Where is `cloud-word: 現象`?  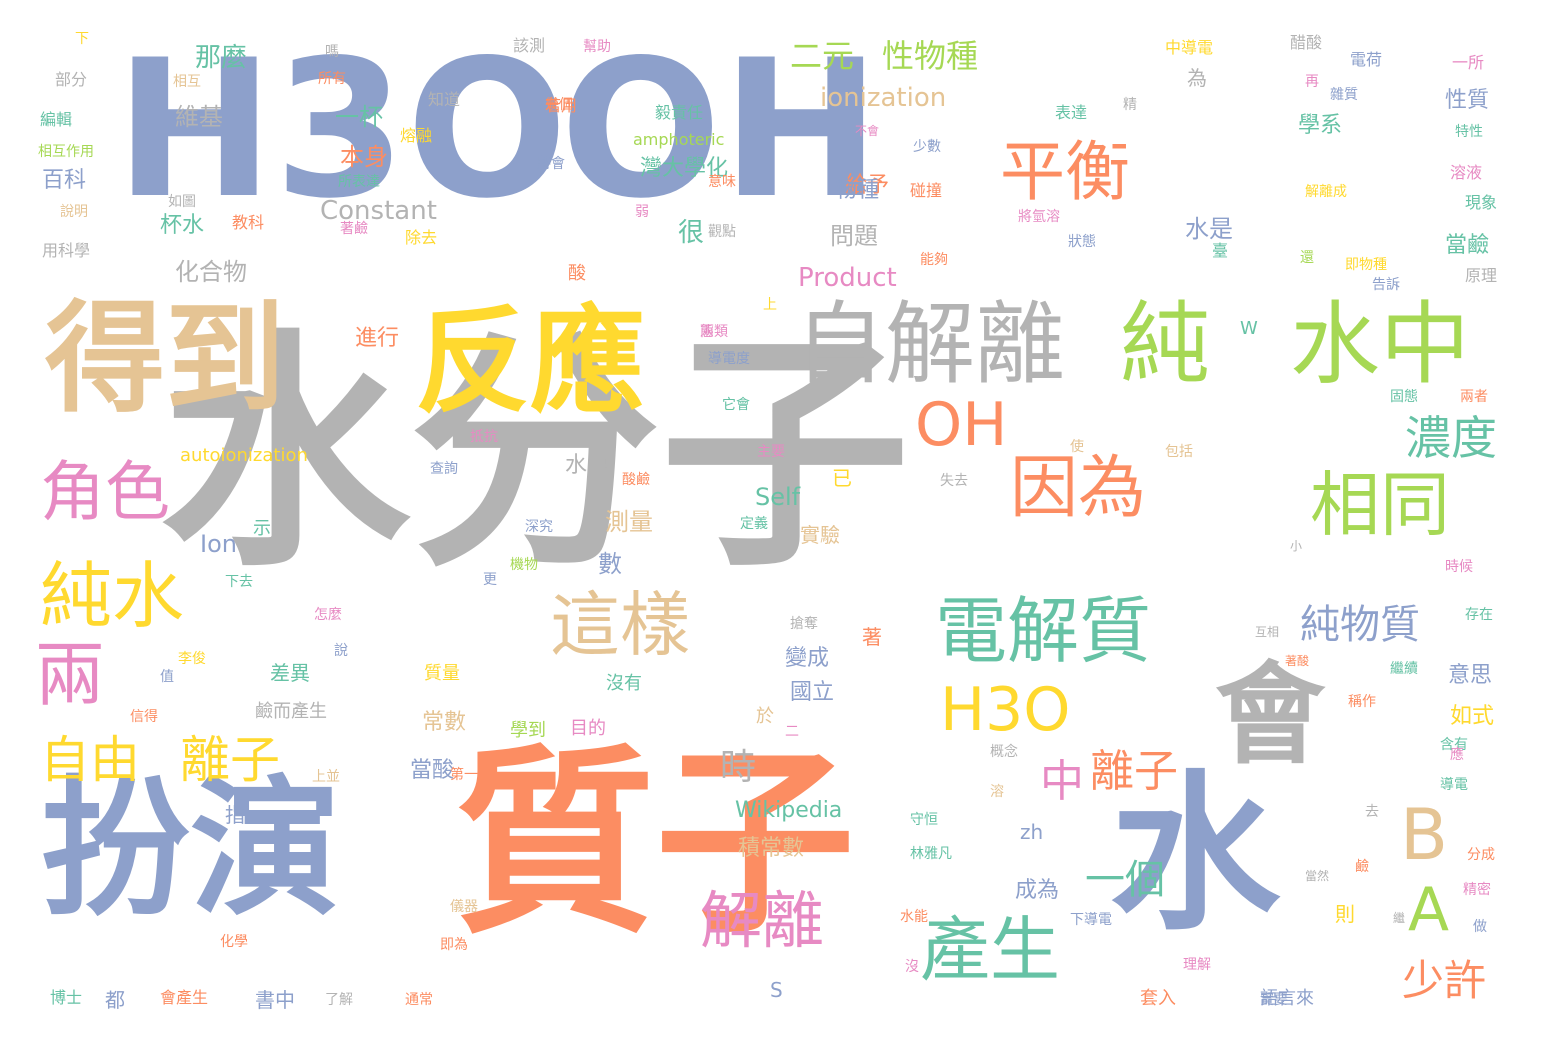
cloud-word: 現象 is located at coordinates (1481, 202).